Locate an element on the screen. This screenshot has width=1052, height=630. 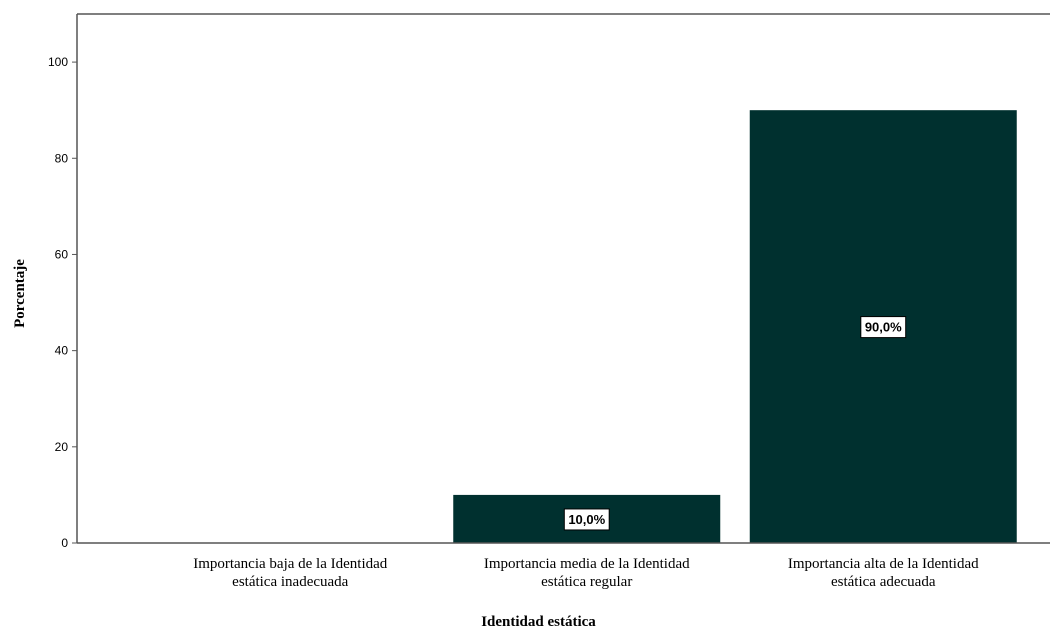
x-category-label: Importancia baja de la Identidad is located at coordinates (290, 564).